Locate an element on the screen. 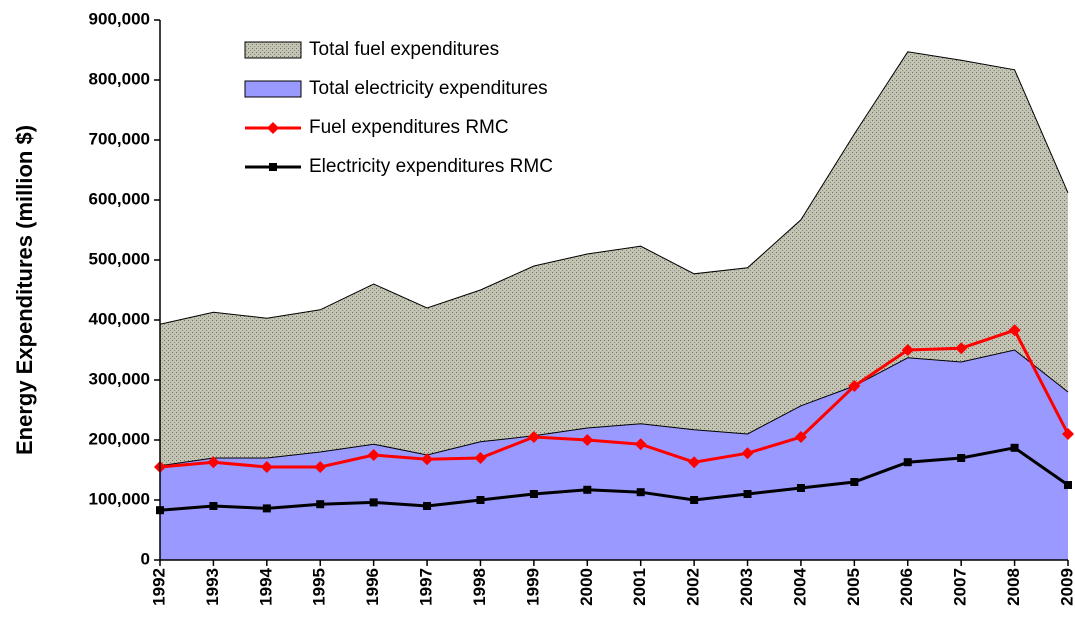 This screenshot has height=636, width=1075. x-tick-label: 2009 is located at coordinates (1066, 587).